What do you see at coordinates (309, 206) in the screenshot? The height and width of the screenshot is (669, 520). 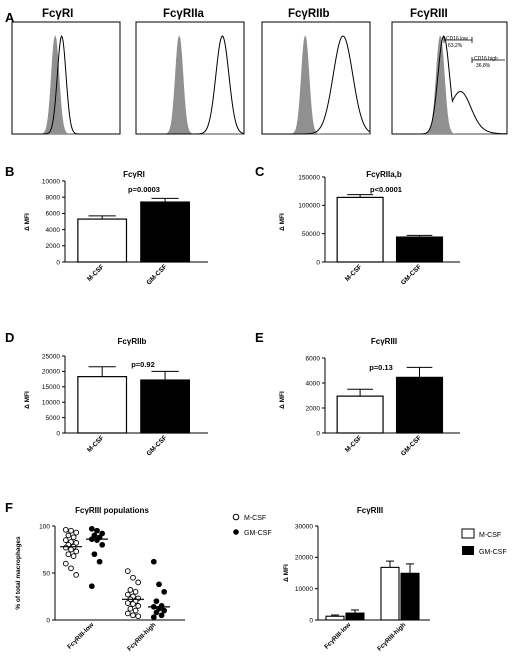 I see `y-tick-label: 100000` at bounding box center [309, 206].